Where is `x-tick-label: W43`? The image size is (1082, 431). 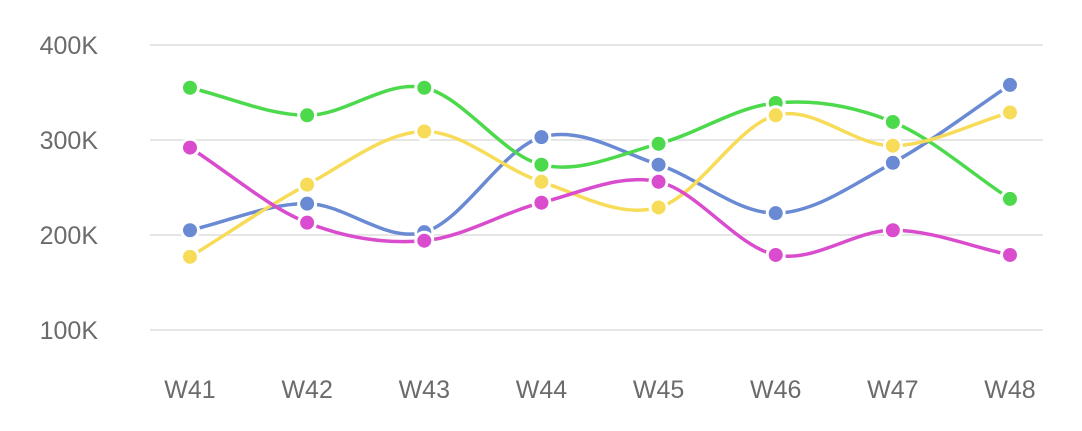
x-tick-label: W43 is located at coordinates (424, 390).